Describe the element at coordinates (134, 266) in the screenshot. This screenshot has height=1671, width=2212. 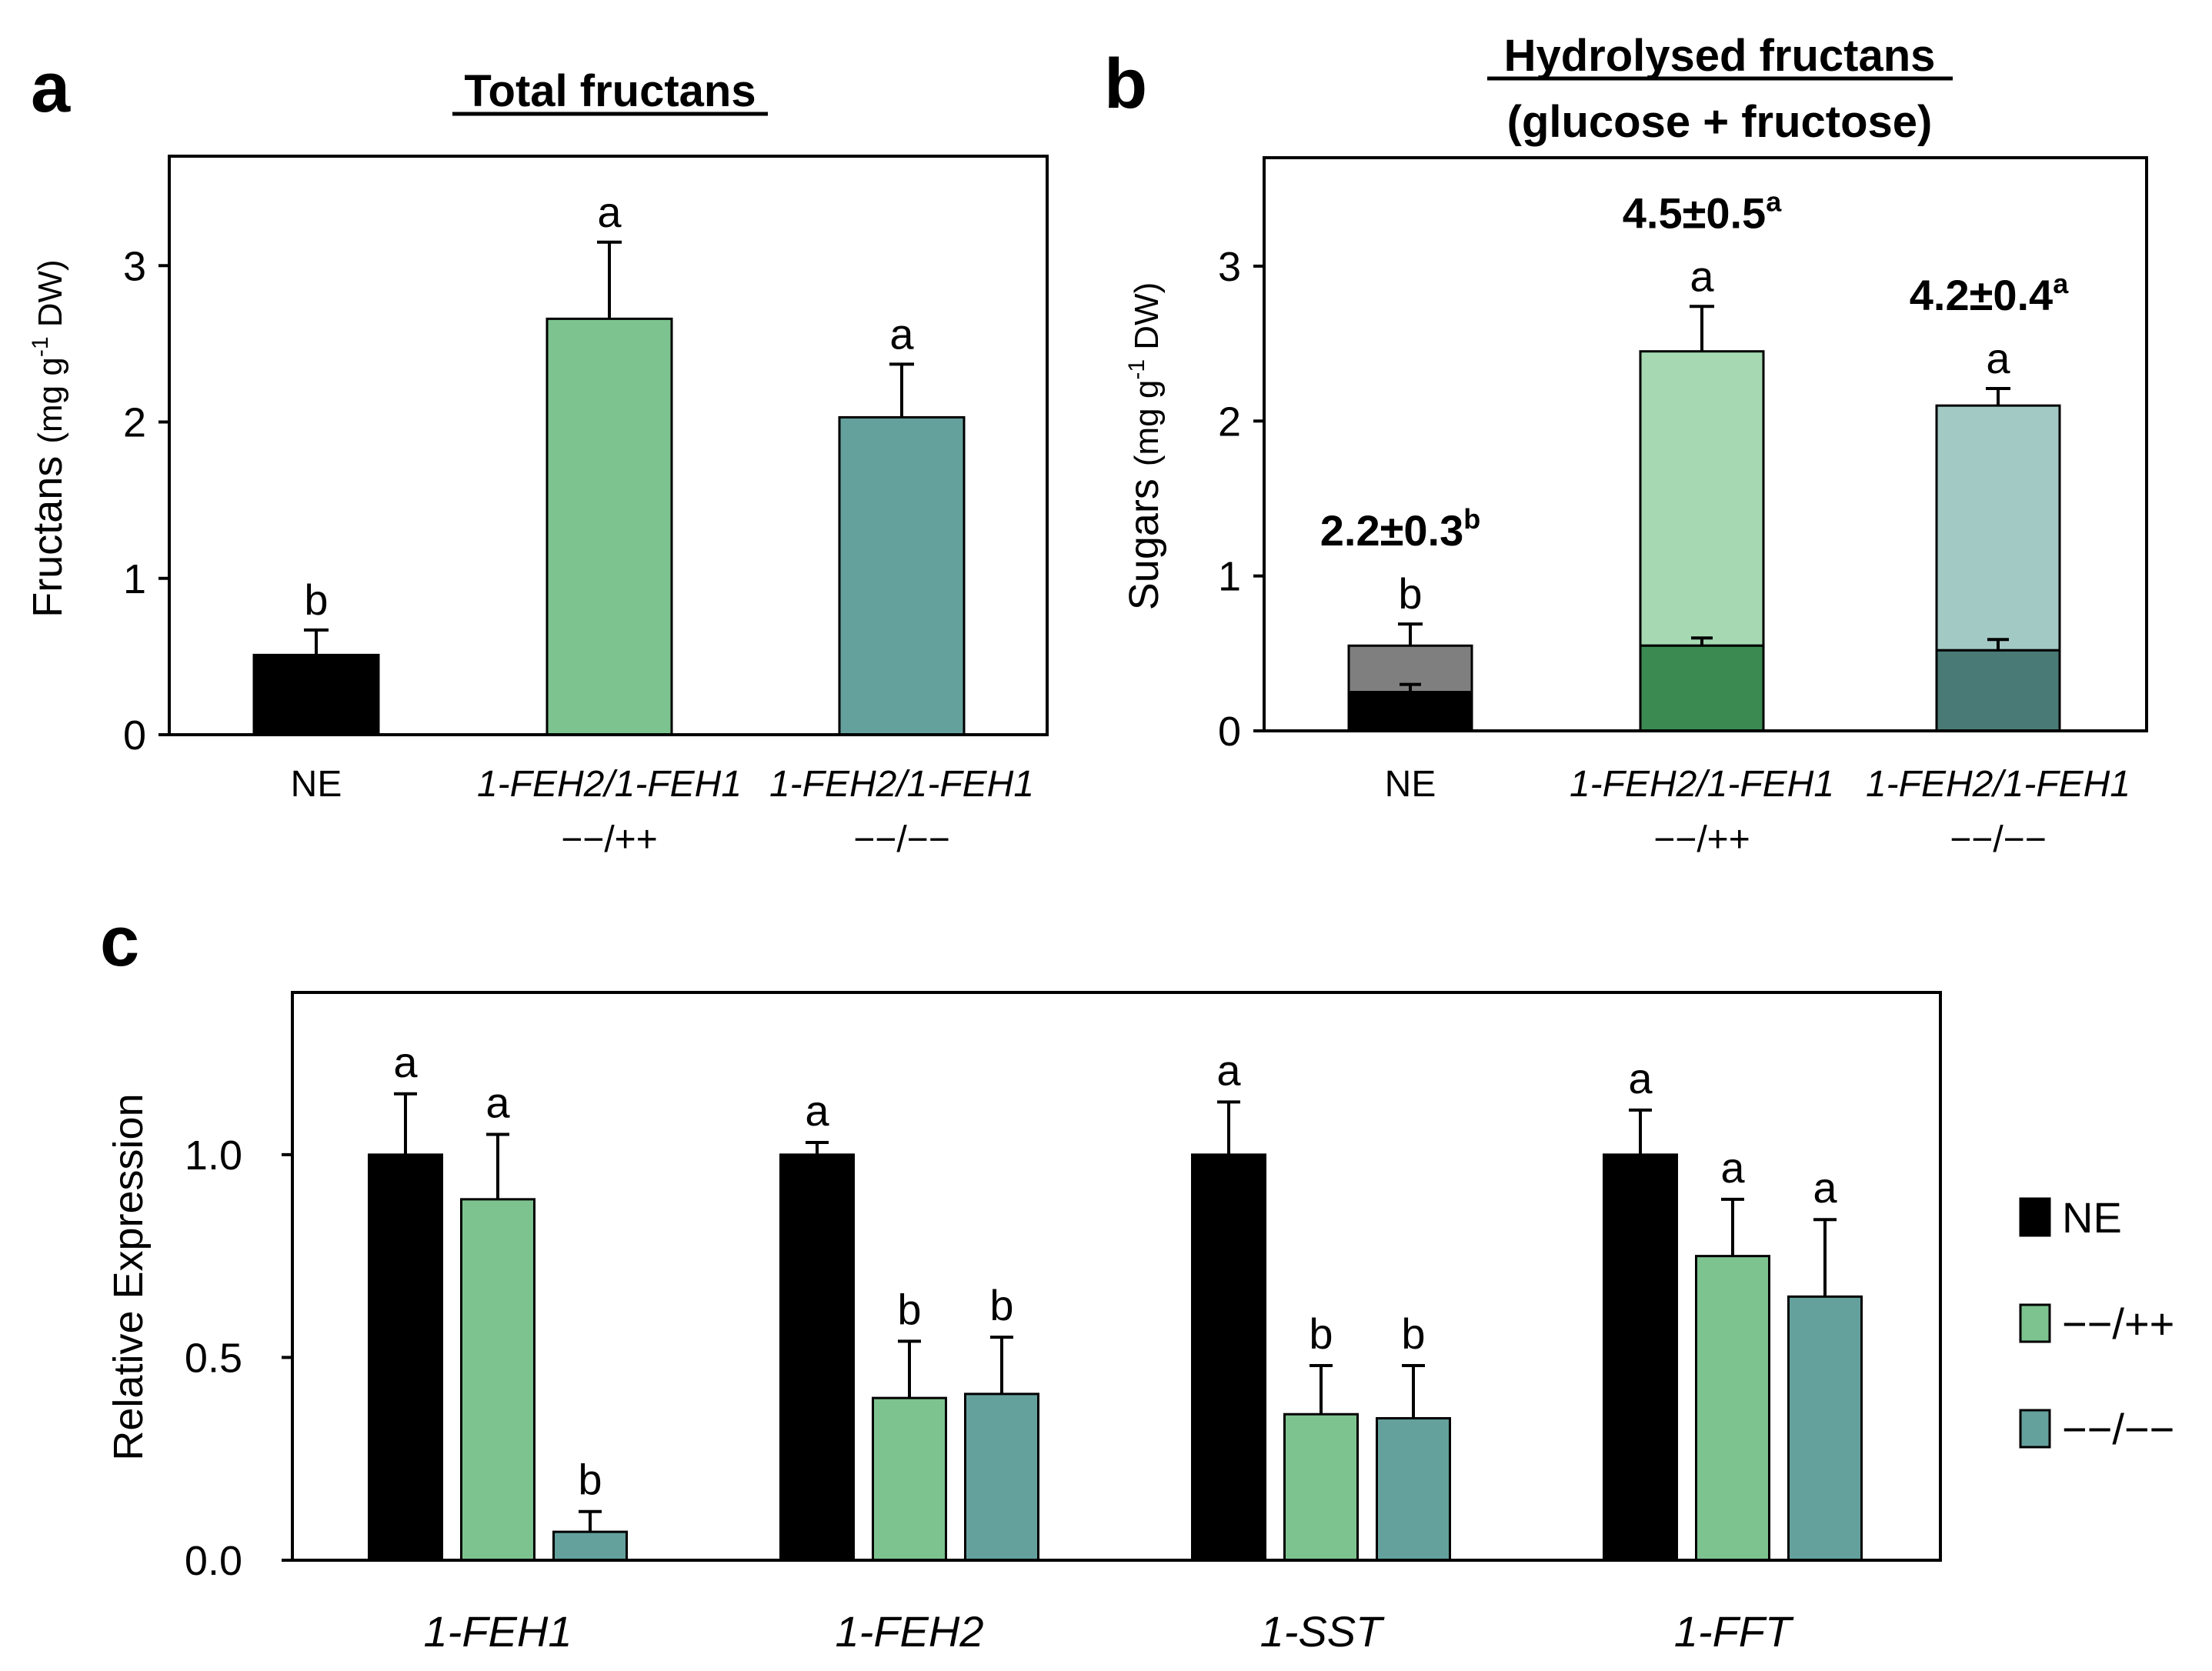
I see `panel-a-ytick-label-3: 3` at that location.